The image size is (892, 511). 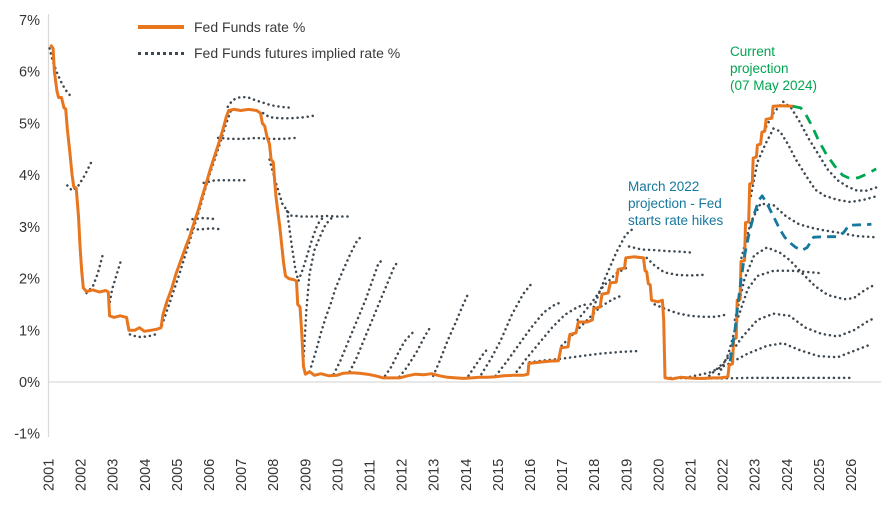 I want to click on x-tick-label: 2013, so click(x=435, y=475).